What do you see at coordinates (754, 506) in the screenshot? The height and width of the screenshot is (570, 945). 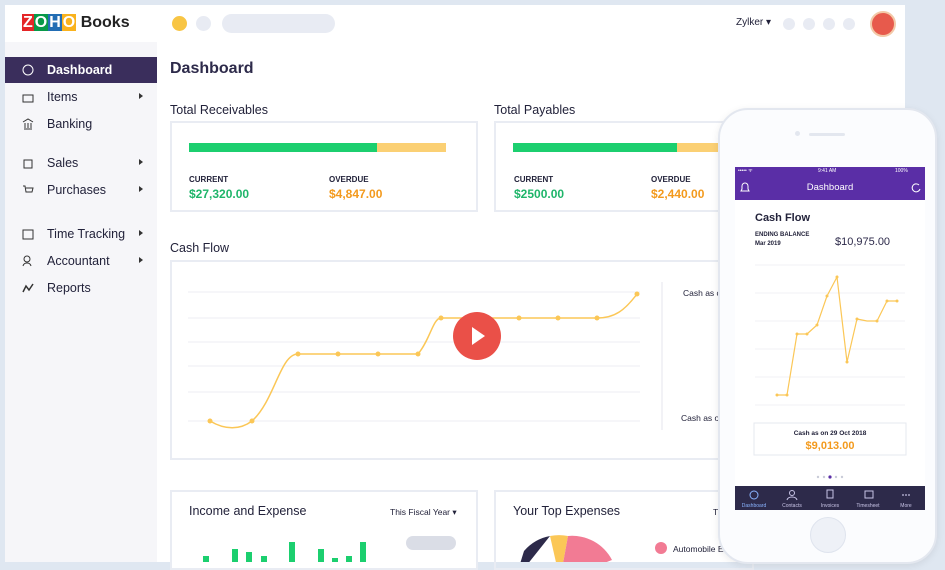 I see `tab: Dashboard` at bounding box center [754, 506].